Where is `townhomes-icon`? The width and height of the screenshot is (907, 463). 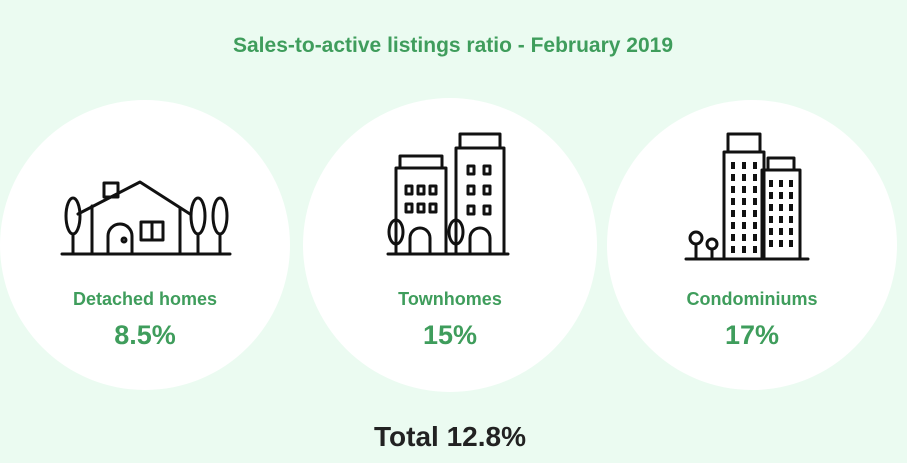
townhomes-icon is located at coordinates (448, 194).